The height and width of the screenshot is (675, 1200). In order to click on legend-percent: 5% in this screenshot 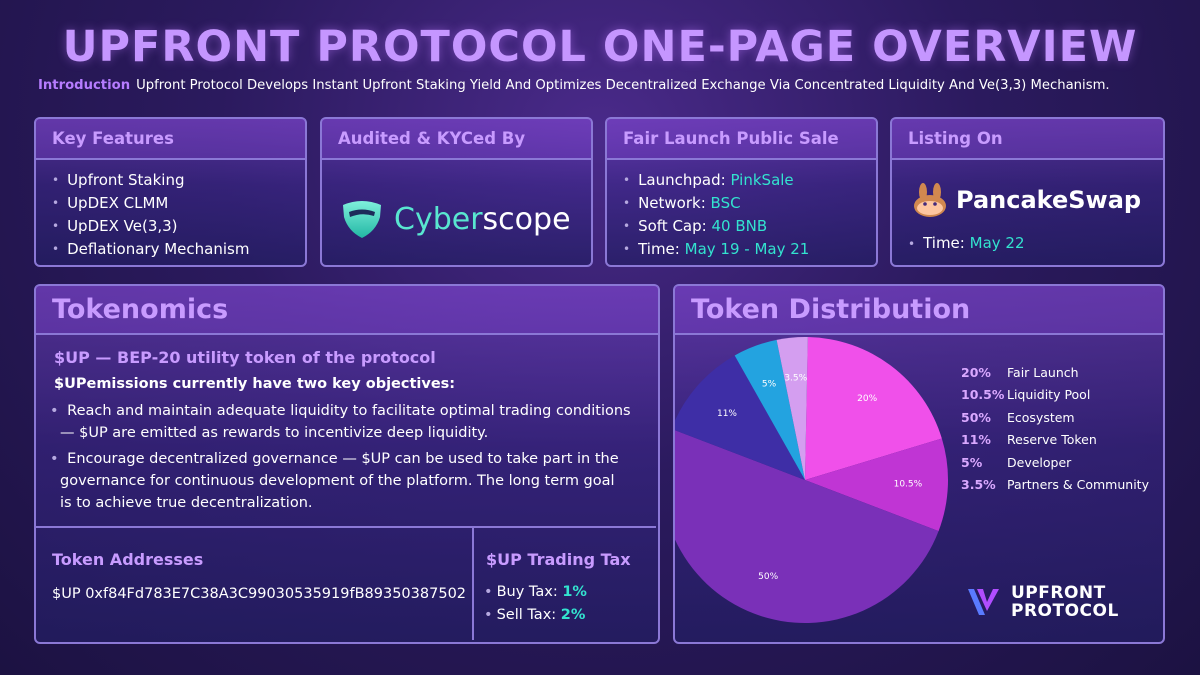, I will do `click(972, 462)`.